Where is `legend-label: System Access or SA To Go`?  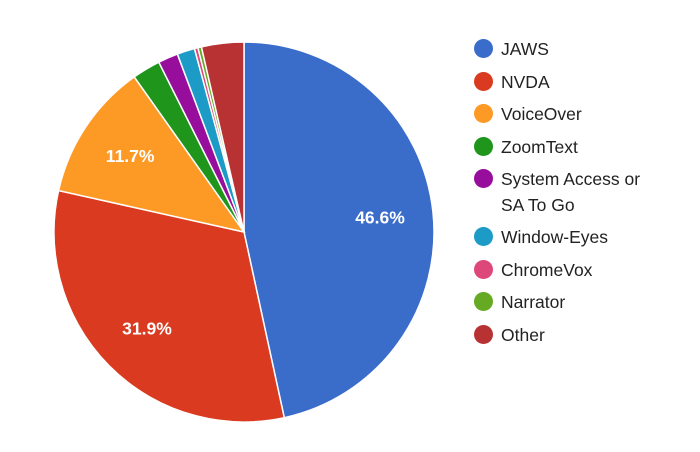 legend-label: System Access or SA To Go is located at coordinates (571, 192).